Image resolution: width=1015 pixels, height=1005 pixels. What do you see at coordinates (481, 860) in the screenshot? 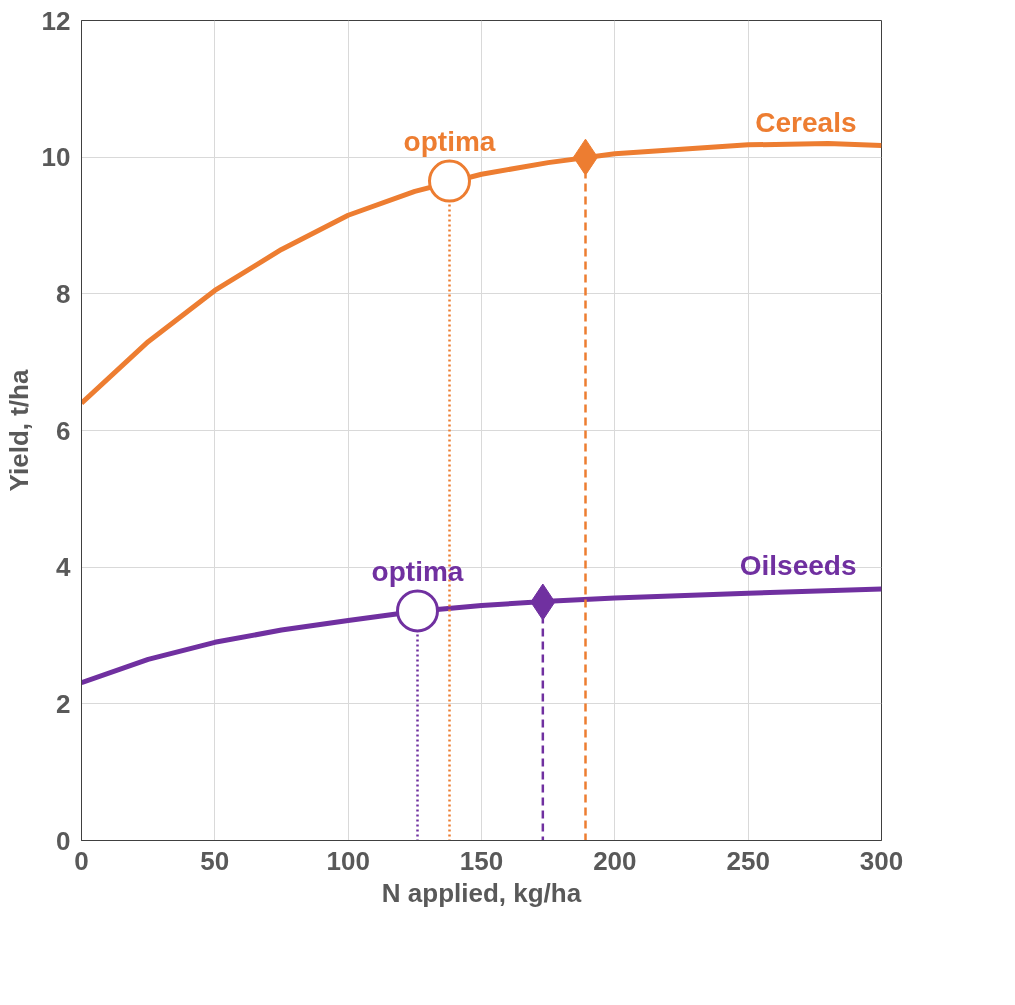
I see `x-tick-label: 150` at bounding box center [481, 860].